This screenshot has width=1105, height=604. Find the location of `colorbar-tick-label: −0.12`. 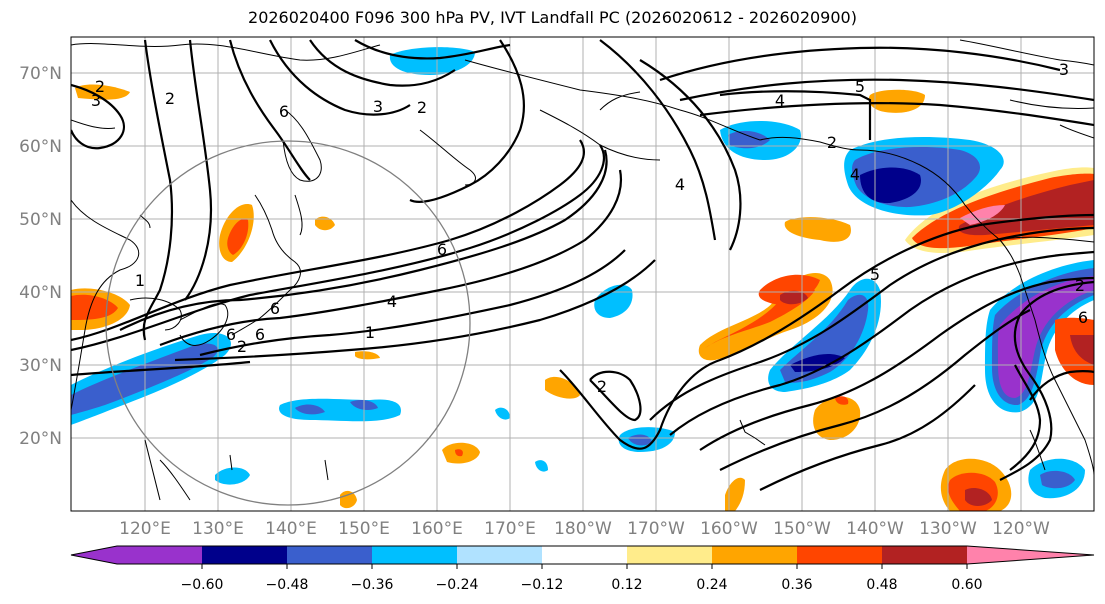

colorbar-tick-label: −0.12 is located at coordinates (542, 585).